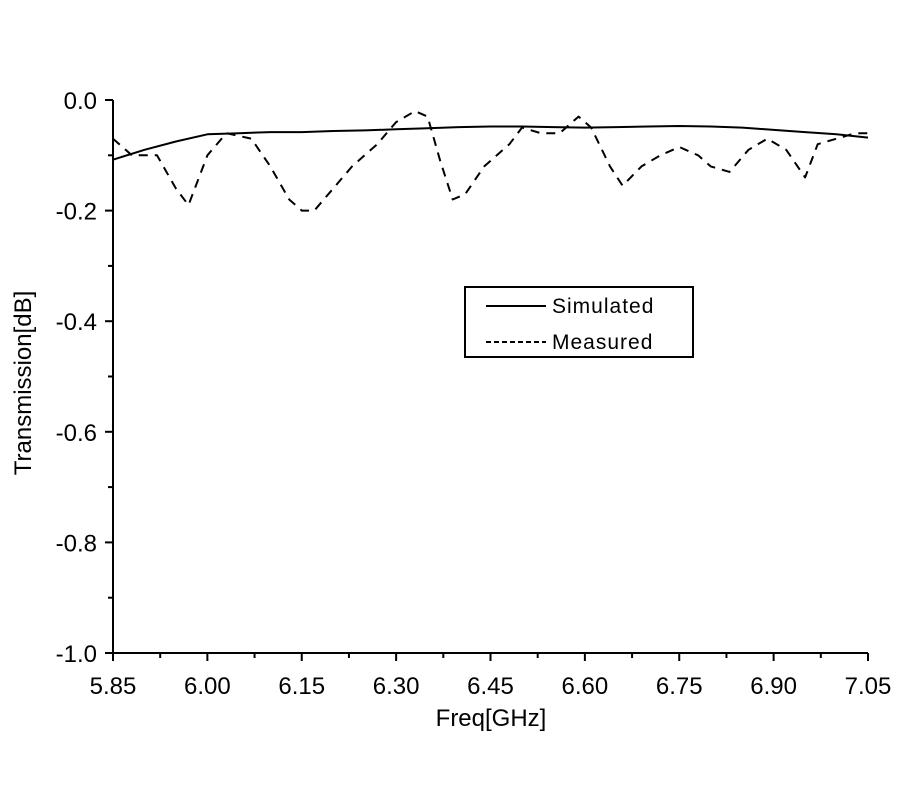 The width and height of the screenshot is (900, 800). Describe the element at coordinates (585, 686) in the screenshot. I see `x-tick-label: 6.60` at that location.